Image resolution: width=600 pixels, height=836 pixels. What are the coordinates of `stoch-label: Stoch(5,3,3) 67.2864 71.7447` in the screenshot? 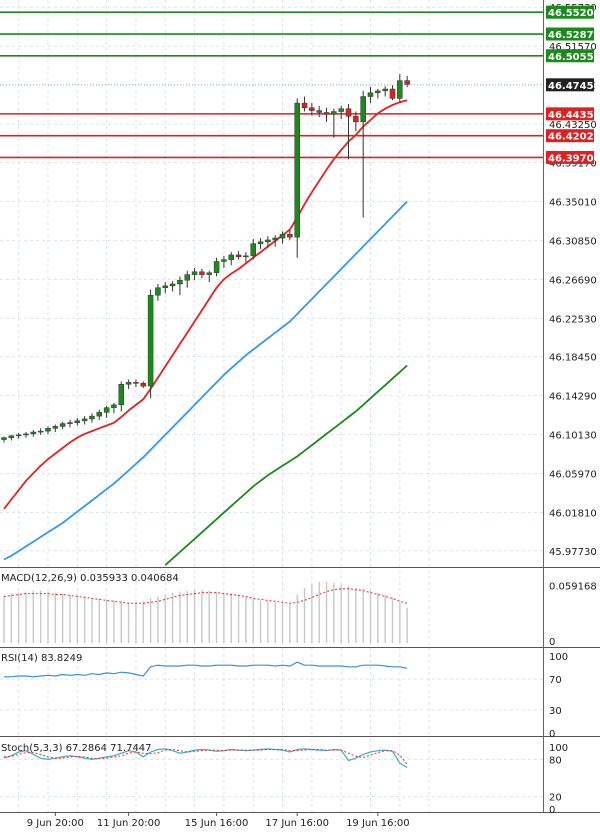 It's located at (76, 748).